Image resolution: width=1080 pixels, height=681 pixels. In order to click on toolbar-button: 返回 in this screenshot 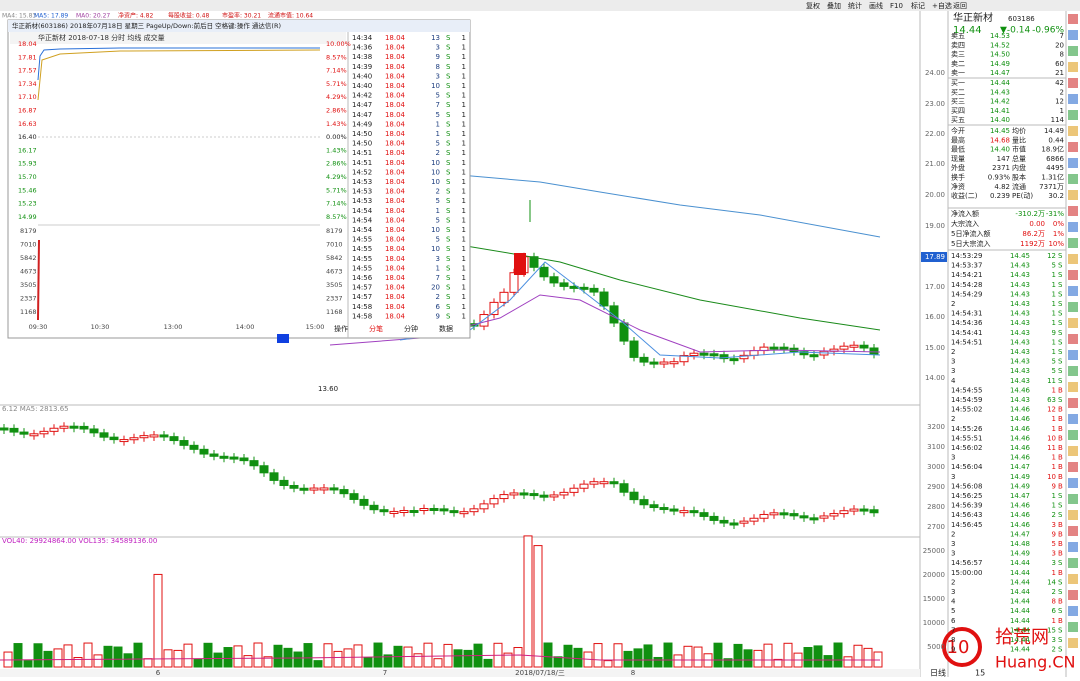, I will do `click(960, 6)`.